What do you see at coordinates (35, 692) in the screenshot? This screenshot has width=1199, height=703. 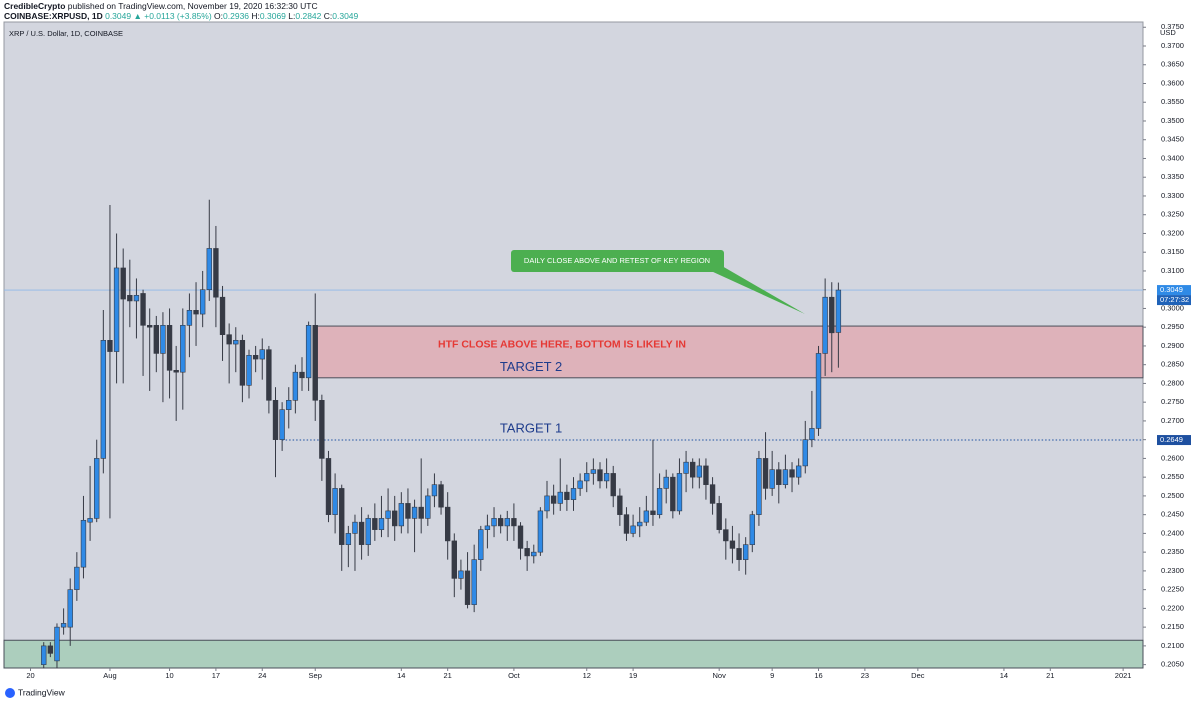 I see `footer-logo: TradingView` at bounding box center [35, 692].